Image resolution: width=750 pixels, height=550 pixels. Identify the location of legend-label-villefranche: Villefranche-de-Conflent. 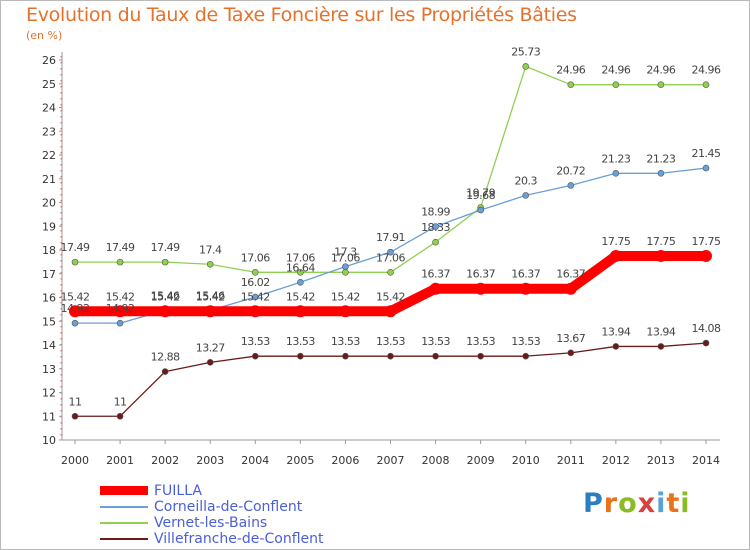
(239, 539).